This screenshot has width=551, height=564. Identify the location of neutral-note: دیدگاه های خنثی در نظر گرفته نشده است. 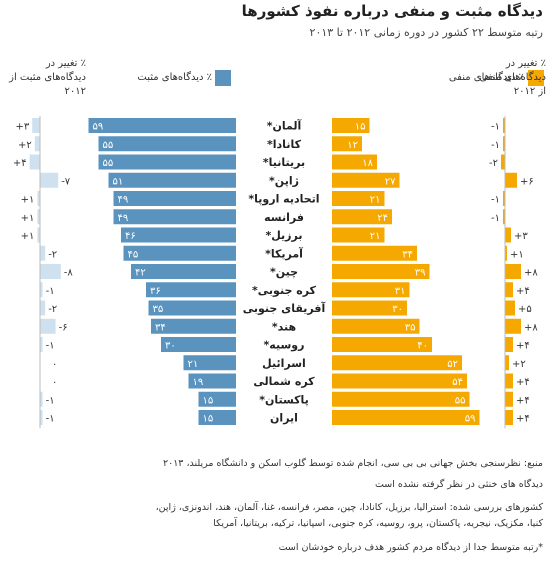
(458, 484).